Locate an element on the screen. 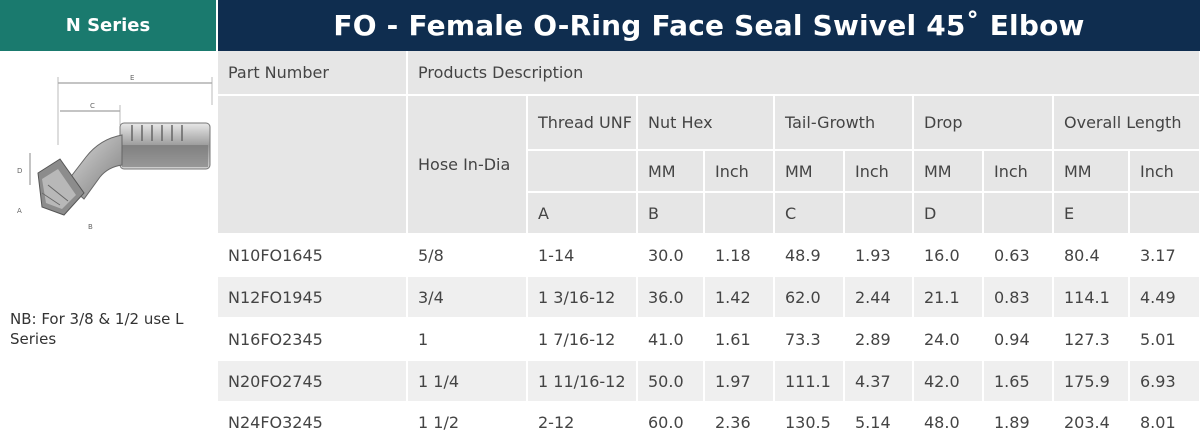 The height and width of the screenshot is (446, 1200). header-thread-unf: Thread UNF is located at coordinates (582, 123).